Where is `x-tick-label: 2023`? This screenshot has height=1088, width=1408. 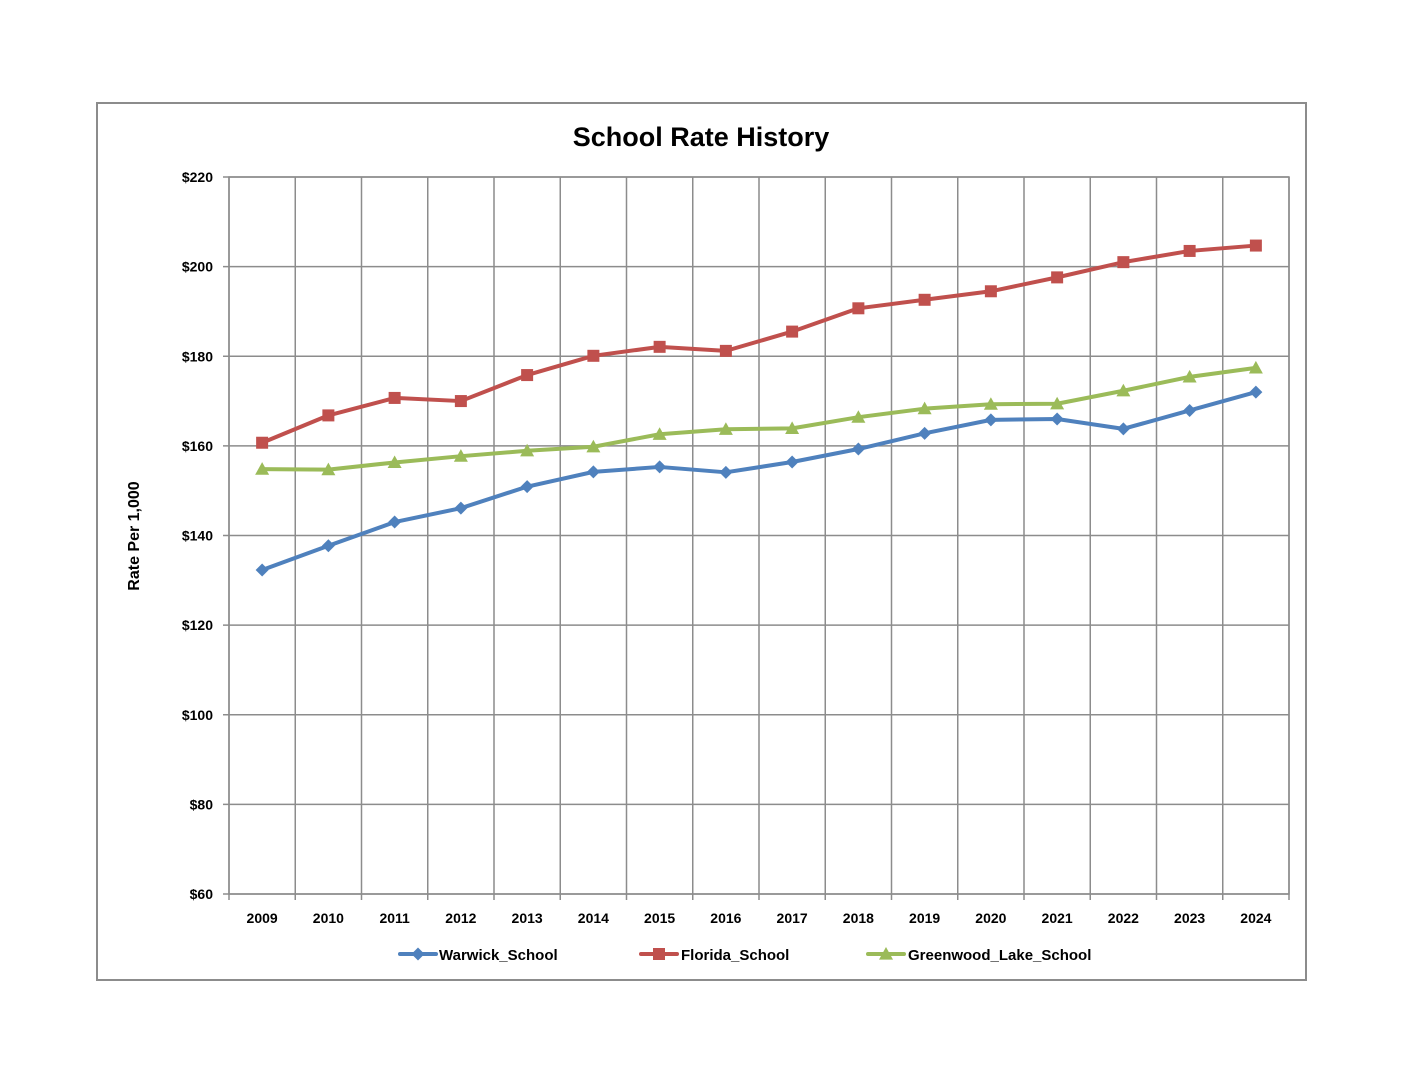
x-tick-label: 2023 is located at coordinates (1189, 918).